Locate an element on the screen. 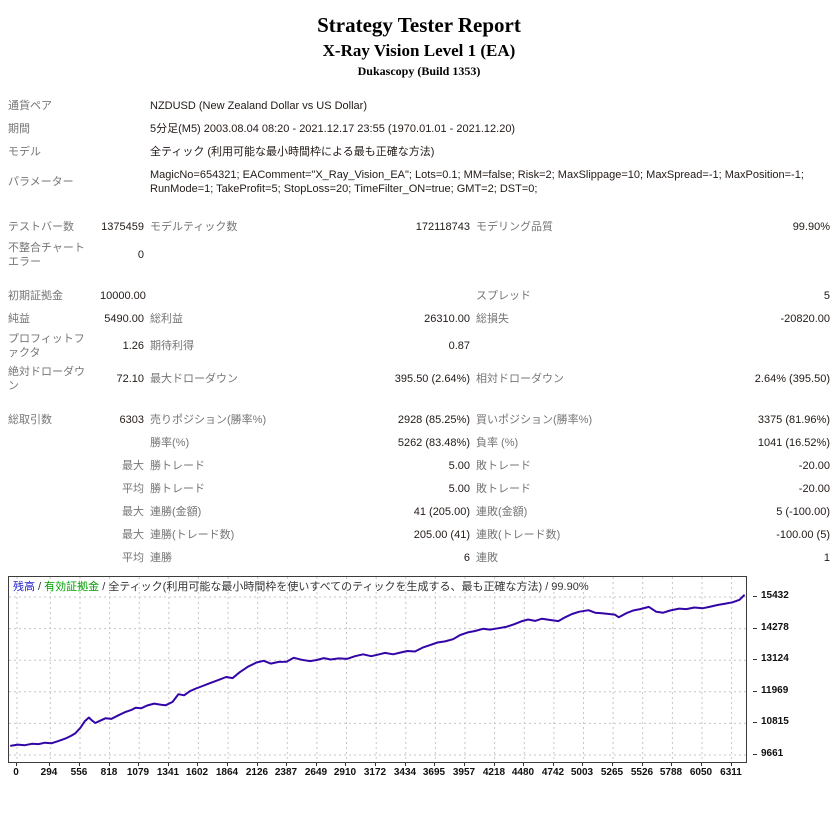 Image resolution: width=838 pixels, height=813 pixels. x-tick-label: 3695 is located at coordinates (434, 772).